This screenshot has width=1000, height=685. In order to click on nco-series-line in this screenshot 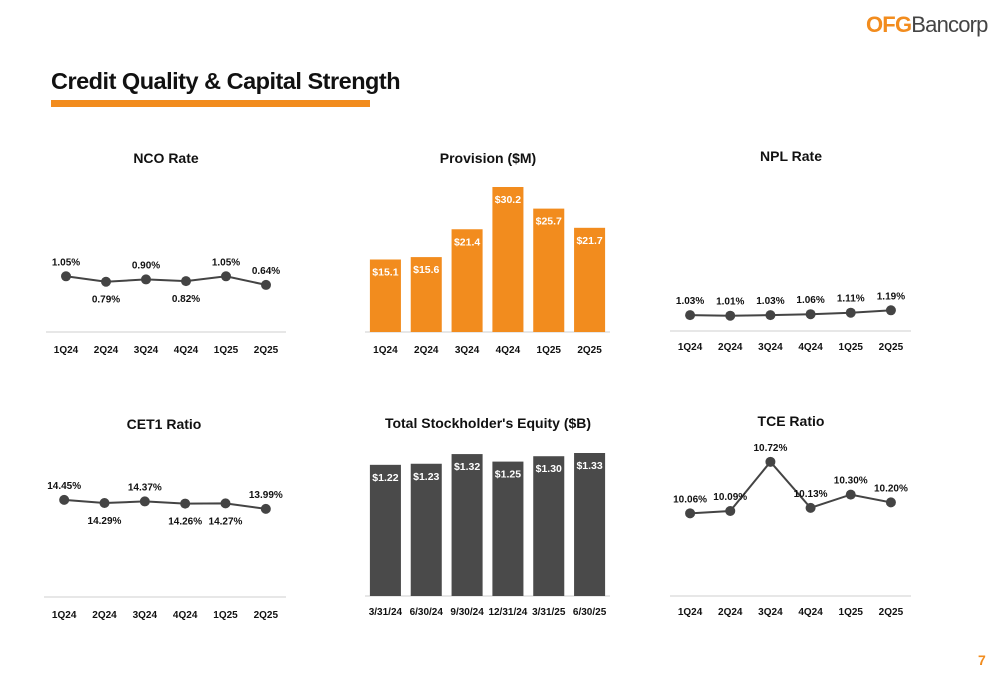, I will do `click(166, 280)`.